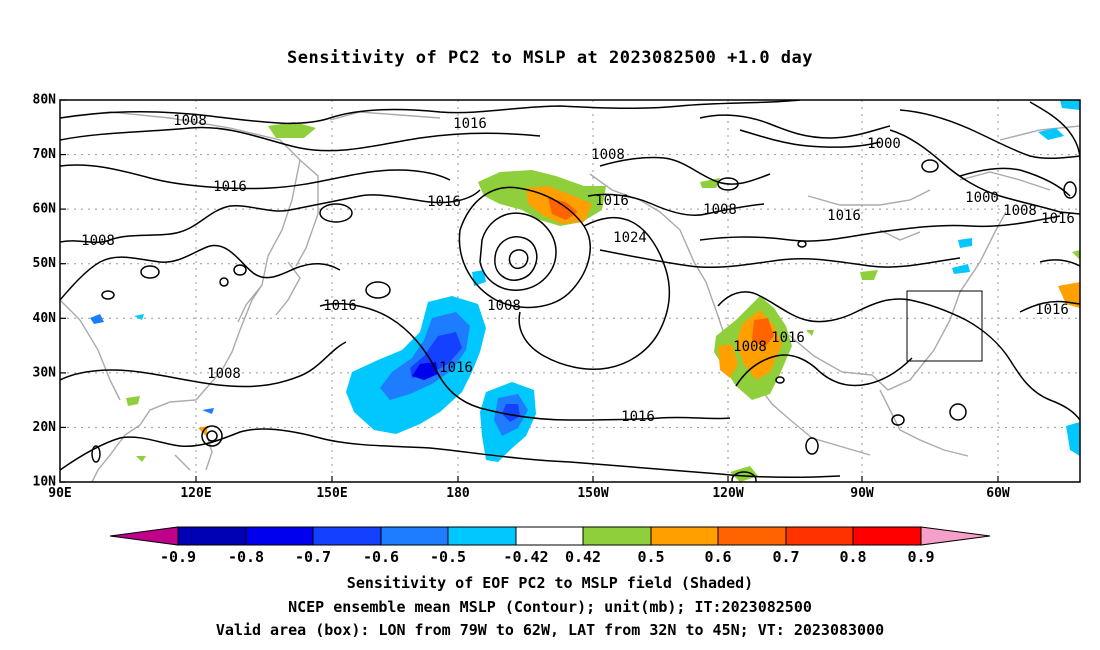 Image resolution: width=1100 pixels, height=650 pixels. What do you see at coordinates (45, 100) in the screenshot?
I see `lat-label: 80N` at bounding box center [45, 100].